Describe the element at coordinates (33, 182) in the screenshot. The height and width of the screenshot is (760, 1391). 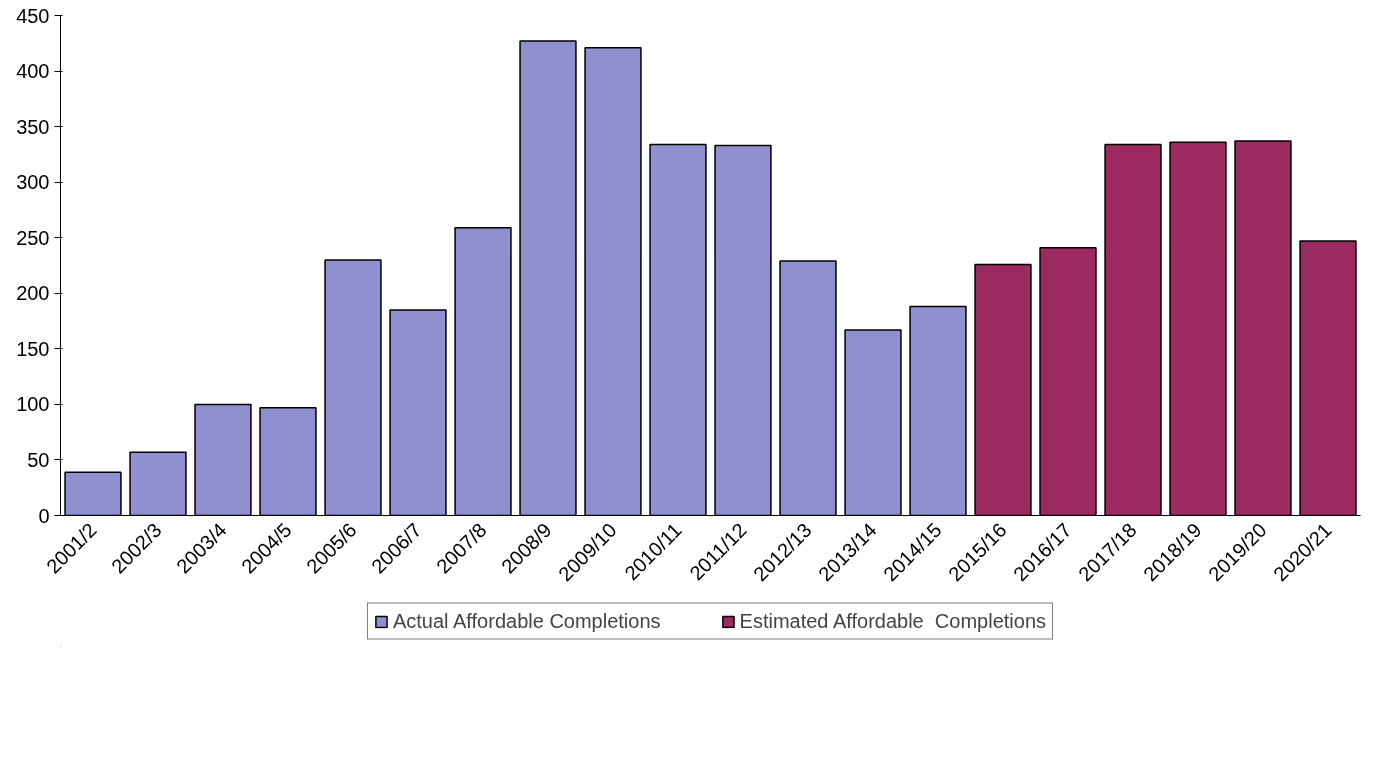
I see `y-tick-label: 300` at that location.